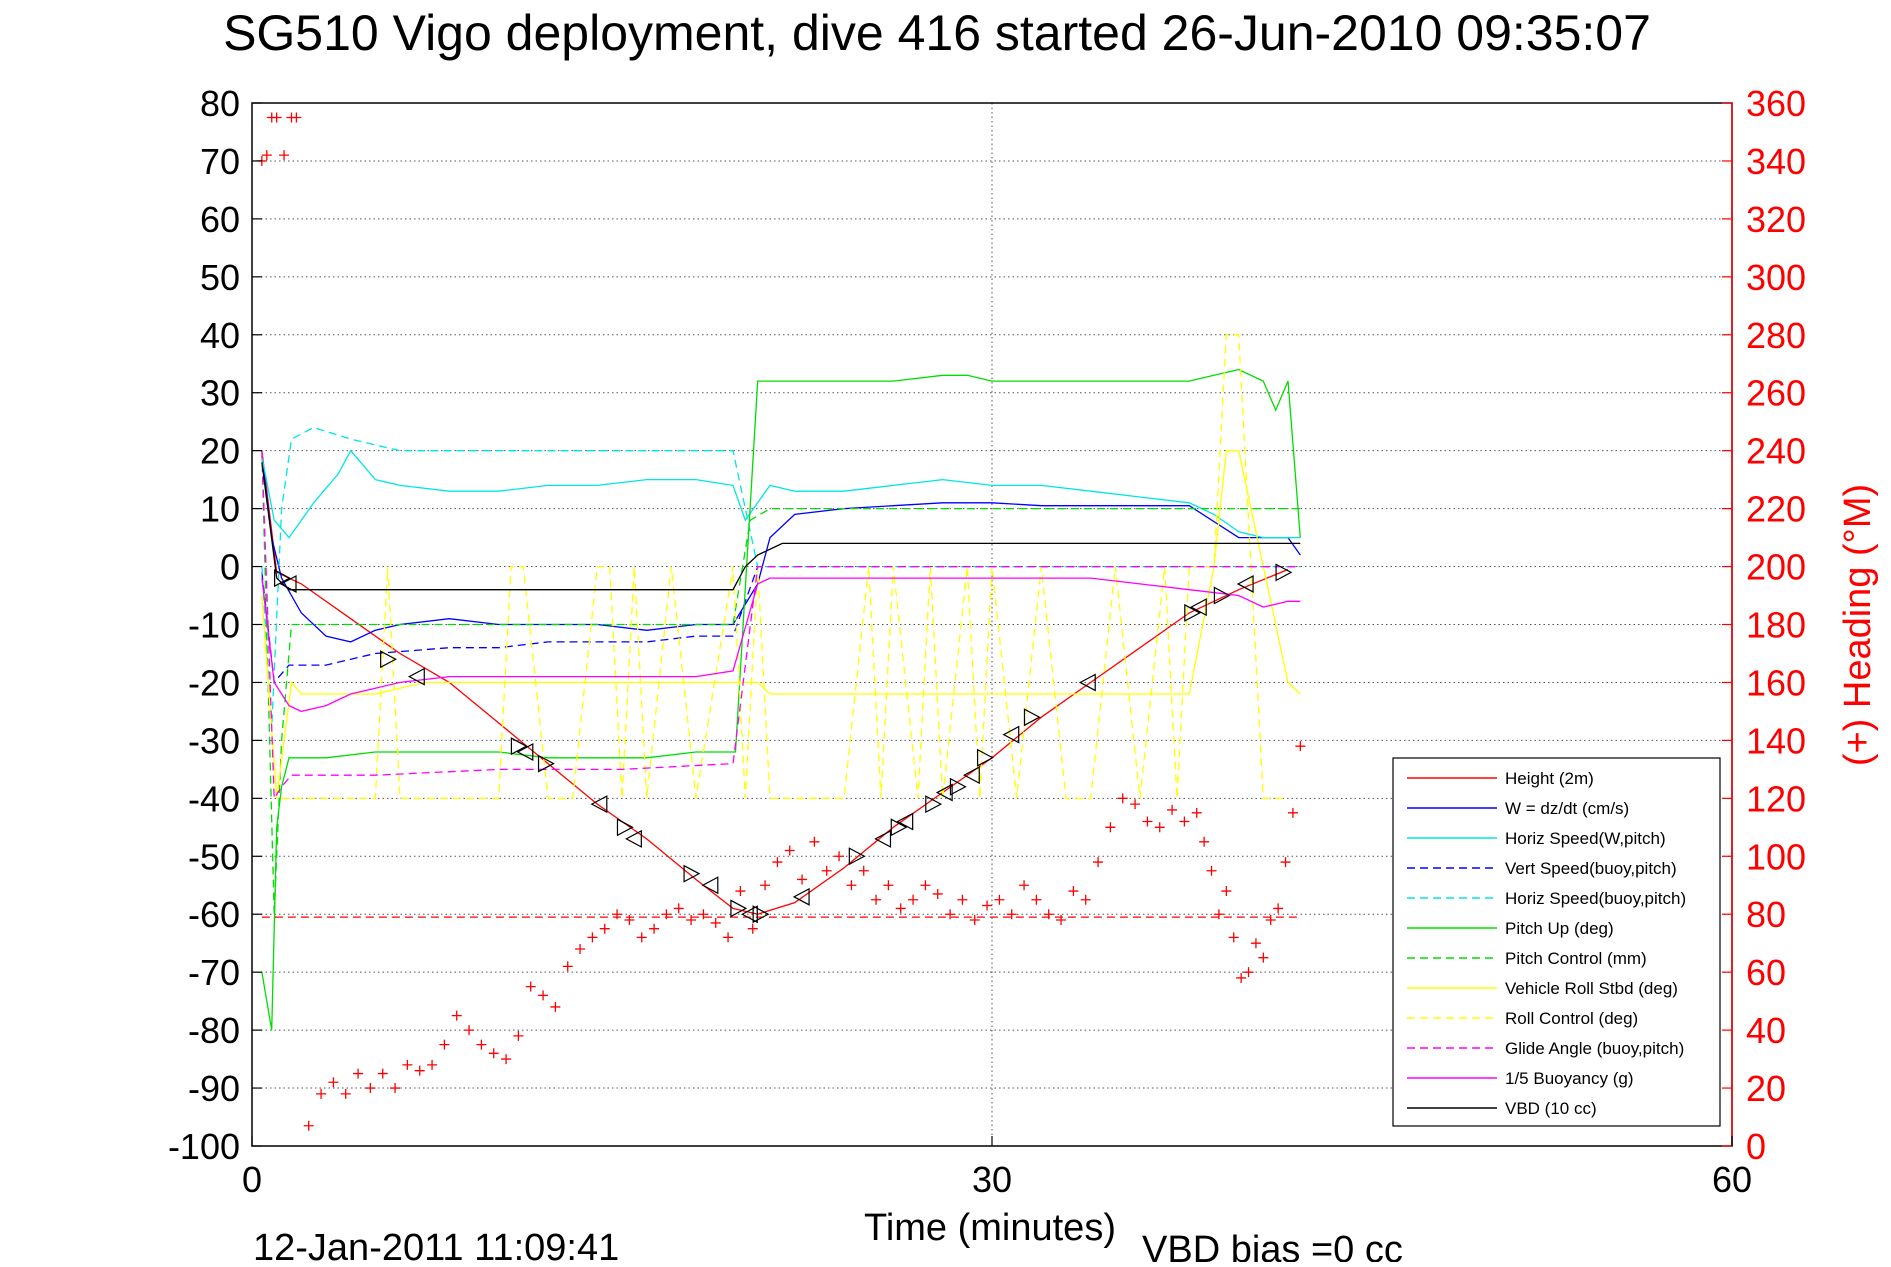 The width and height of the screenshot is (1891, 1267). I want to click on series-line-w-dz-dt-cm-s, so click(781, 549).